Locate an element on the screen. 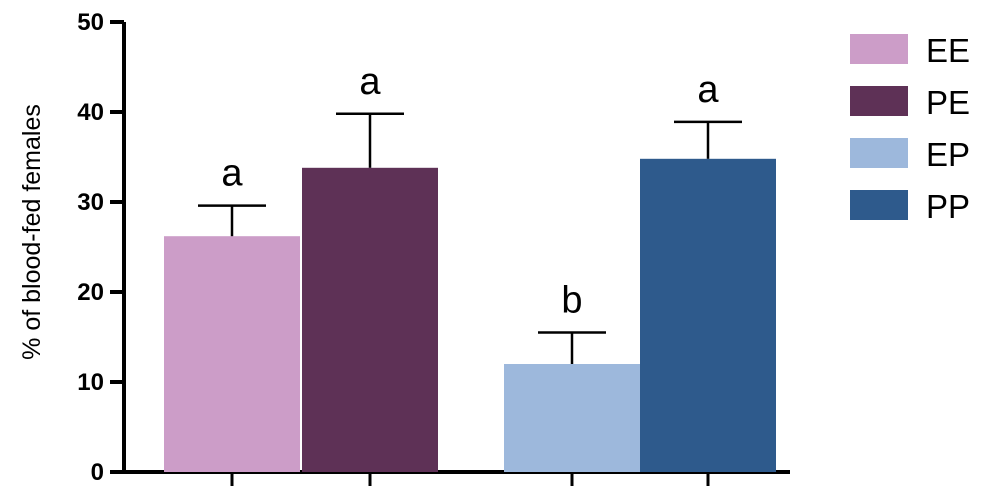  bar-pp is located at coordinates (708, 315).